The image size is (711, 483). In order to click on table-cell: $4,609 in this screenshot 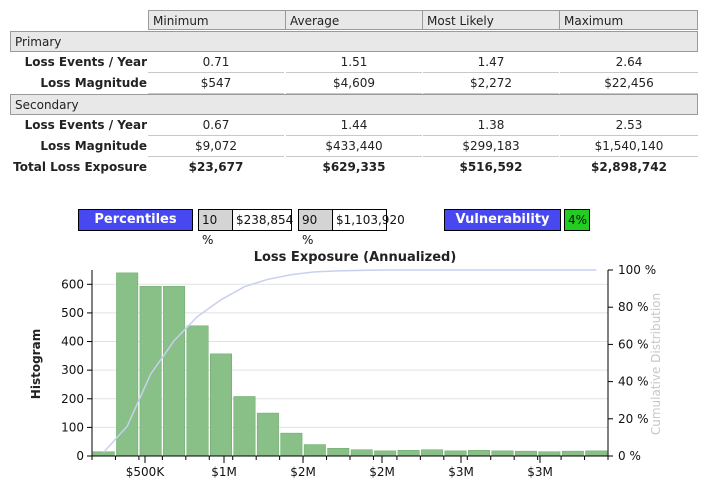, I will do `click(354, 83)`.